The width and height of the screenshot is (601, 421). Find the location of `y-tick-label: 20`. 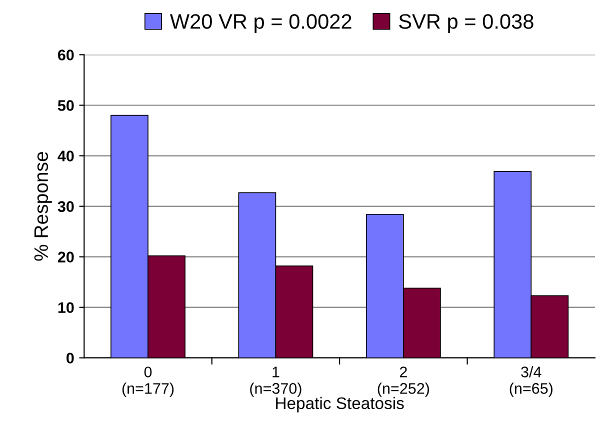

y-tick-label: 20 is located at coordinates (66, 257).